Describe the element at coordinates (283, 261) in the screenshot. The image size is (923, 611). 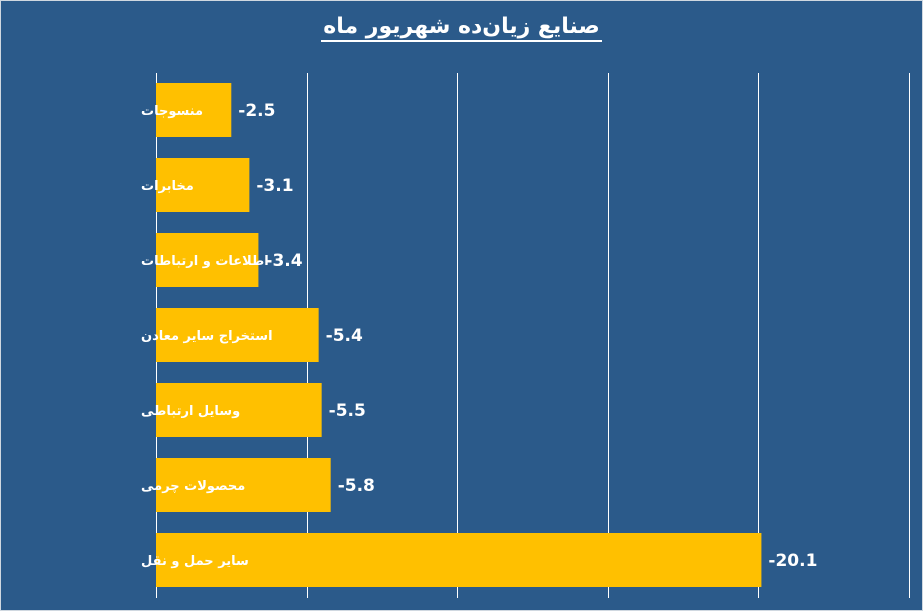
I see `data-label: -3.4` at that location.